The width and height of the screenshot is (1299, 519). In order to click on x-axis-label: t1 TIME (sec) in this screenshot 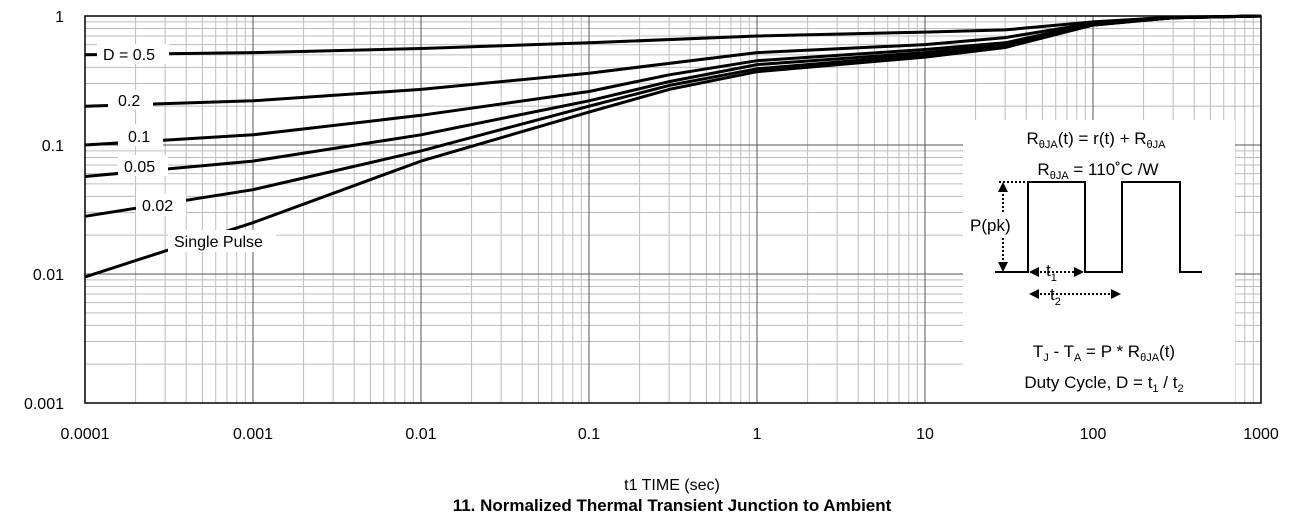, I will do `click(672, 485)`.